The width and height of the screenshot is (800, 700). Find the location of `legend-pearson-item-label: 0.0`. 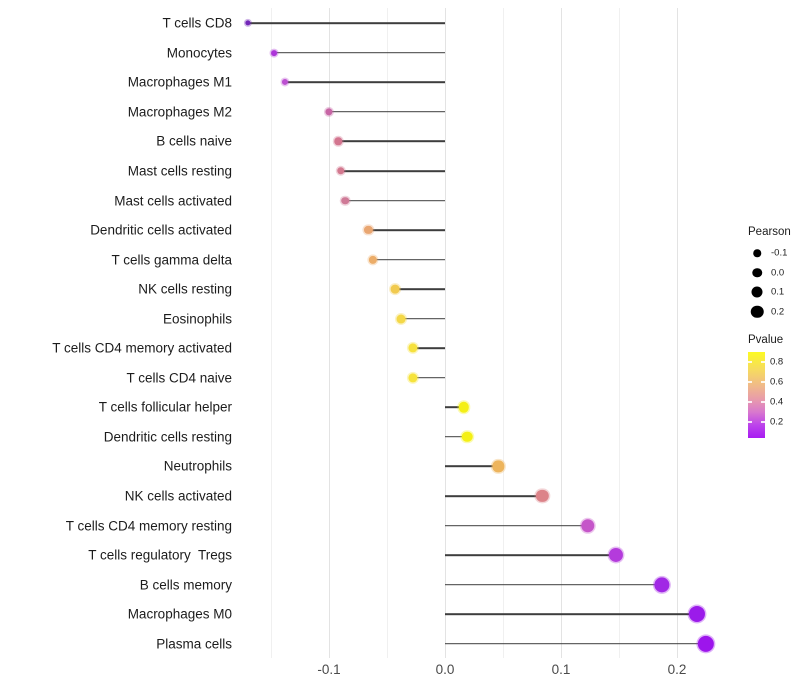

legend-pearson-item-label: 0.0 is located at coordinates (778, 272).